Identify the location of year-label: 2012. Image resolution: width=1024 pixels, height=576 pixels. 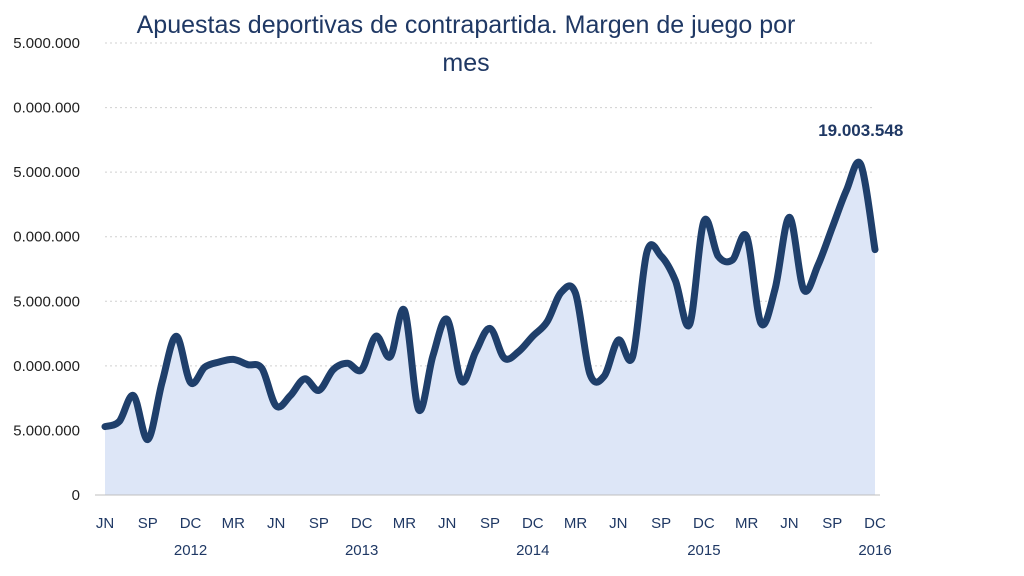
(190, 550).